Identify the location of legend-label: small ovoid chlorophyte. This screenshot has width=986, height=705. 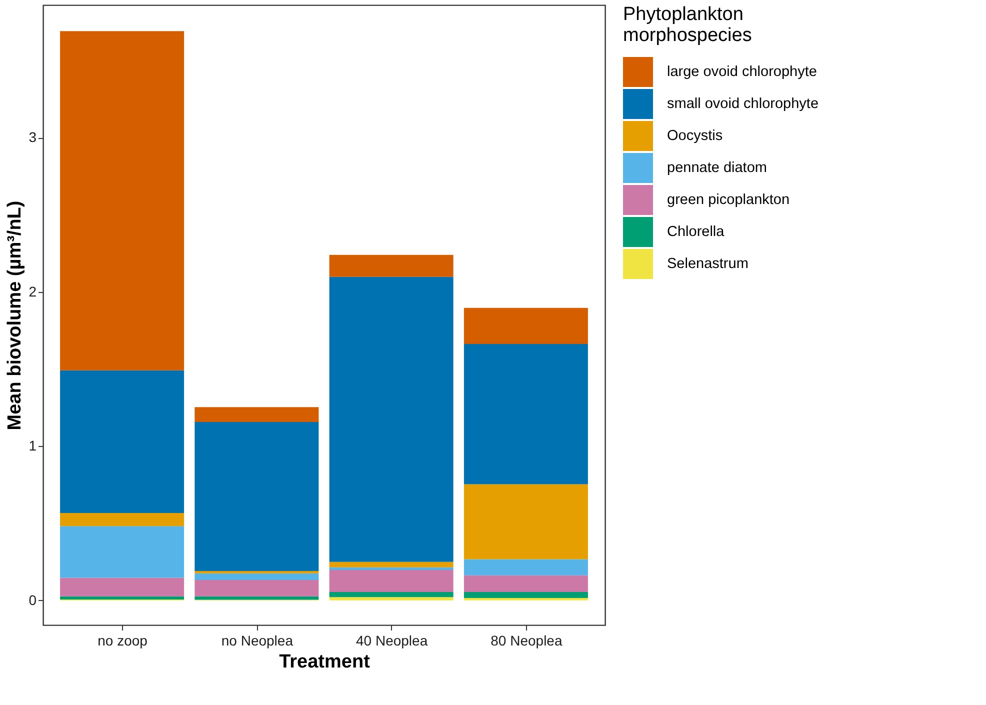
(743, 104).